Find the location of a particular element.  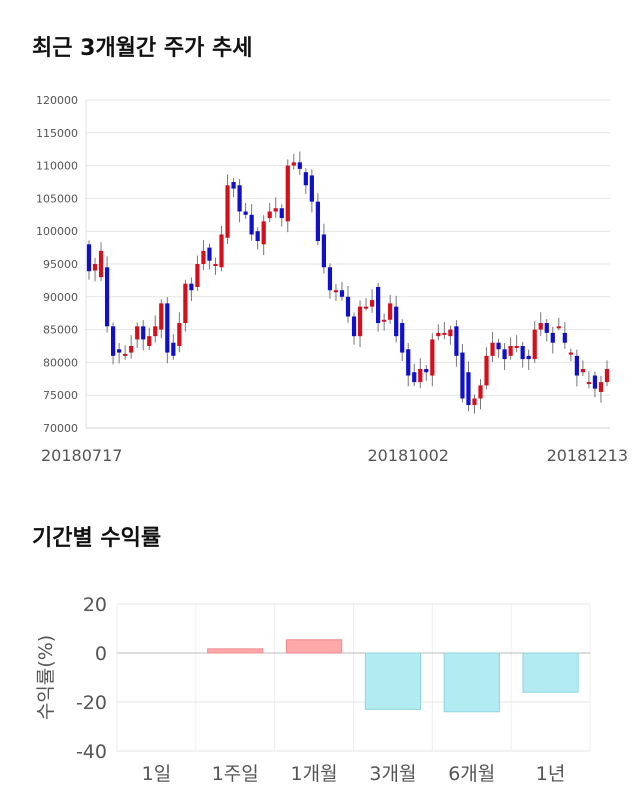

y-tick-label: 85000 is located at coordinates (60, 330).